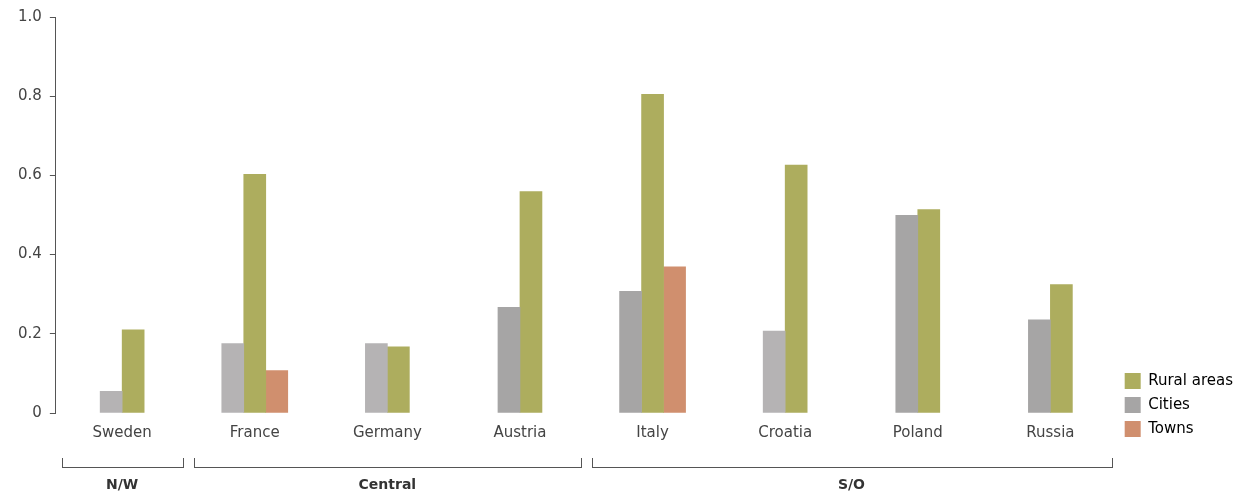 The height and width of the screenshot is (494, 1253). What do you see at coordinates (37, 411) in the screenshot?
I see `y-tick-label: 0` at bounding box center [37, 411].